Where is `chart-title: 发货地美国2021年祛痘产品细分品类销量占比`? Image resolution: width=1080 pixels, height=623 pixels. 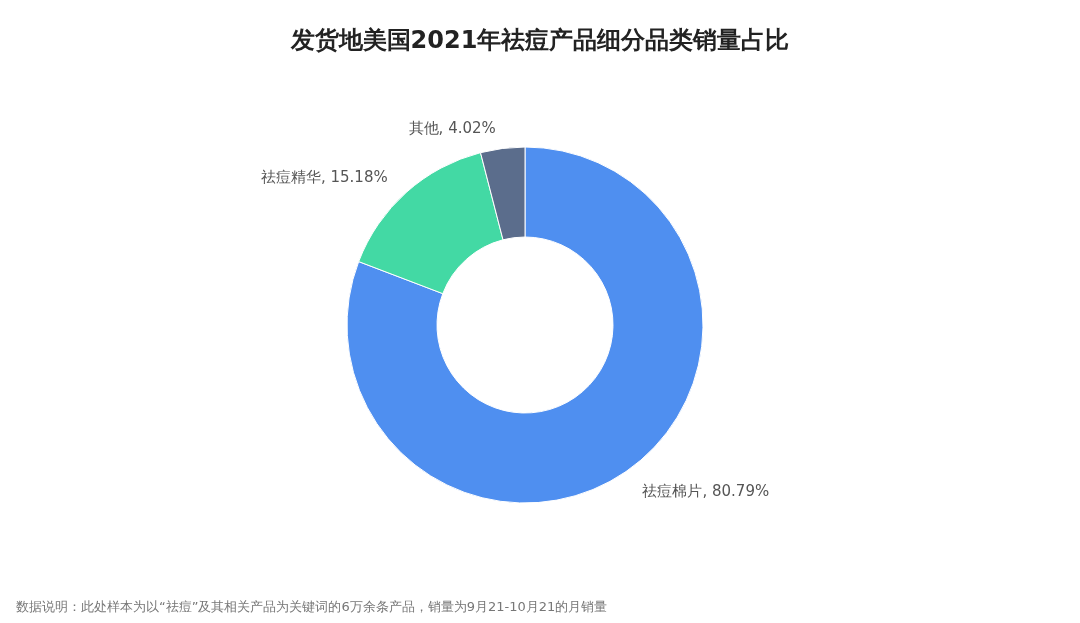 chart-title: 发货地美国2021年祛痘产品细分品类销量占比 is located at coordinates (539, 40).